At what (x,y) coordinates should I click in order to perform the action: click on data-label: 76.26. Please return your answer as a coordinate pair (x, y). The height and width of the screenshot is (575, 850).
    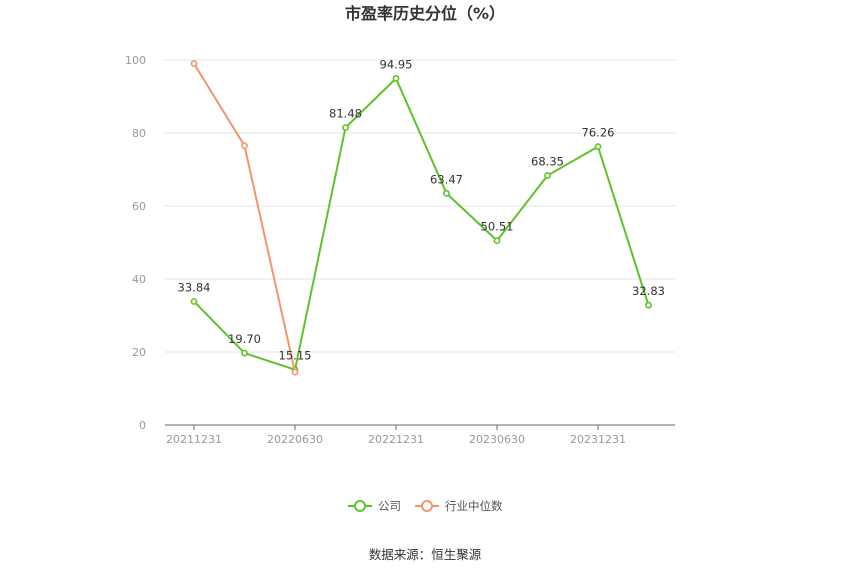
    Looking at the image, I should click on (598, 133).